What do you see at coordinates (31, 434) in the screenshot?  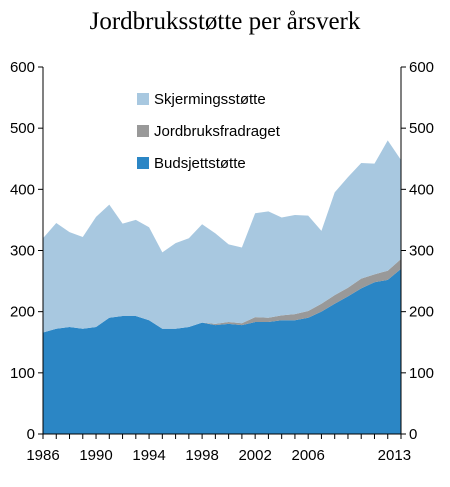 I see `y-tick-label-left: 0` at bounding box center [31, 434].